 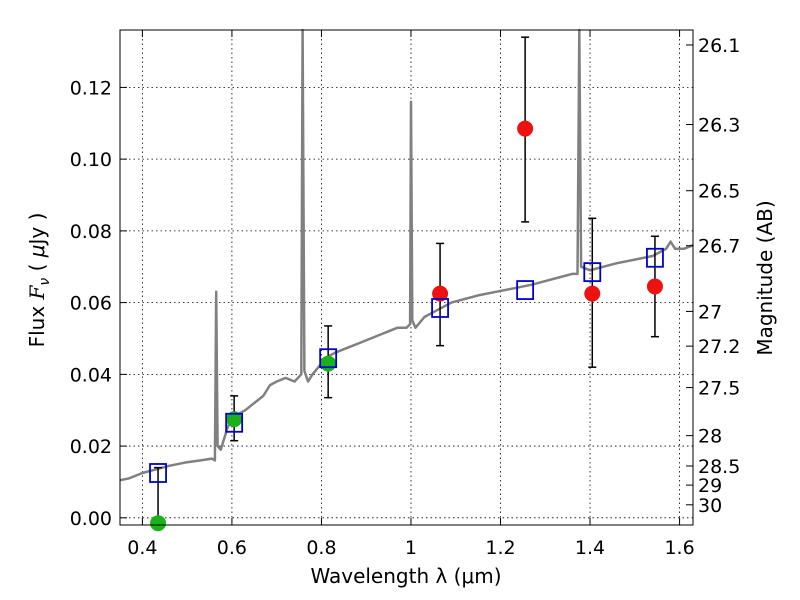 What do you see at coordinates (91, 88) in the screenshot?
I see `y-tick-label: 0.12` at bounding box center [91, 88].